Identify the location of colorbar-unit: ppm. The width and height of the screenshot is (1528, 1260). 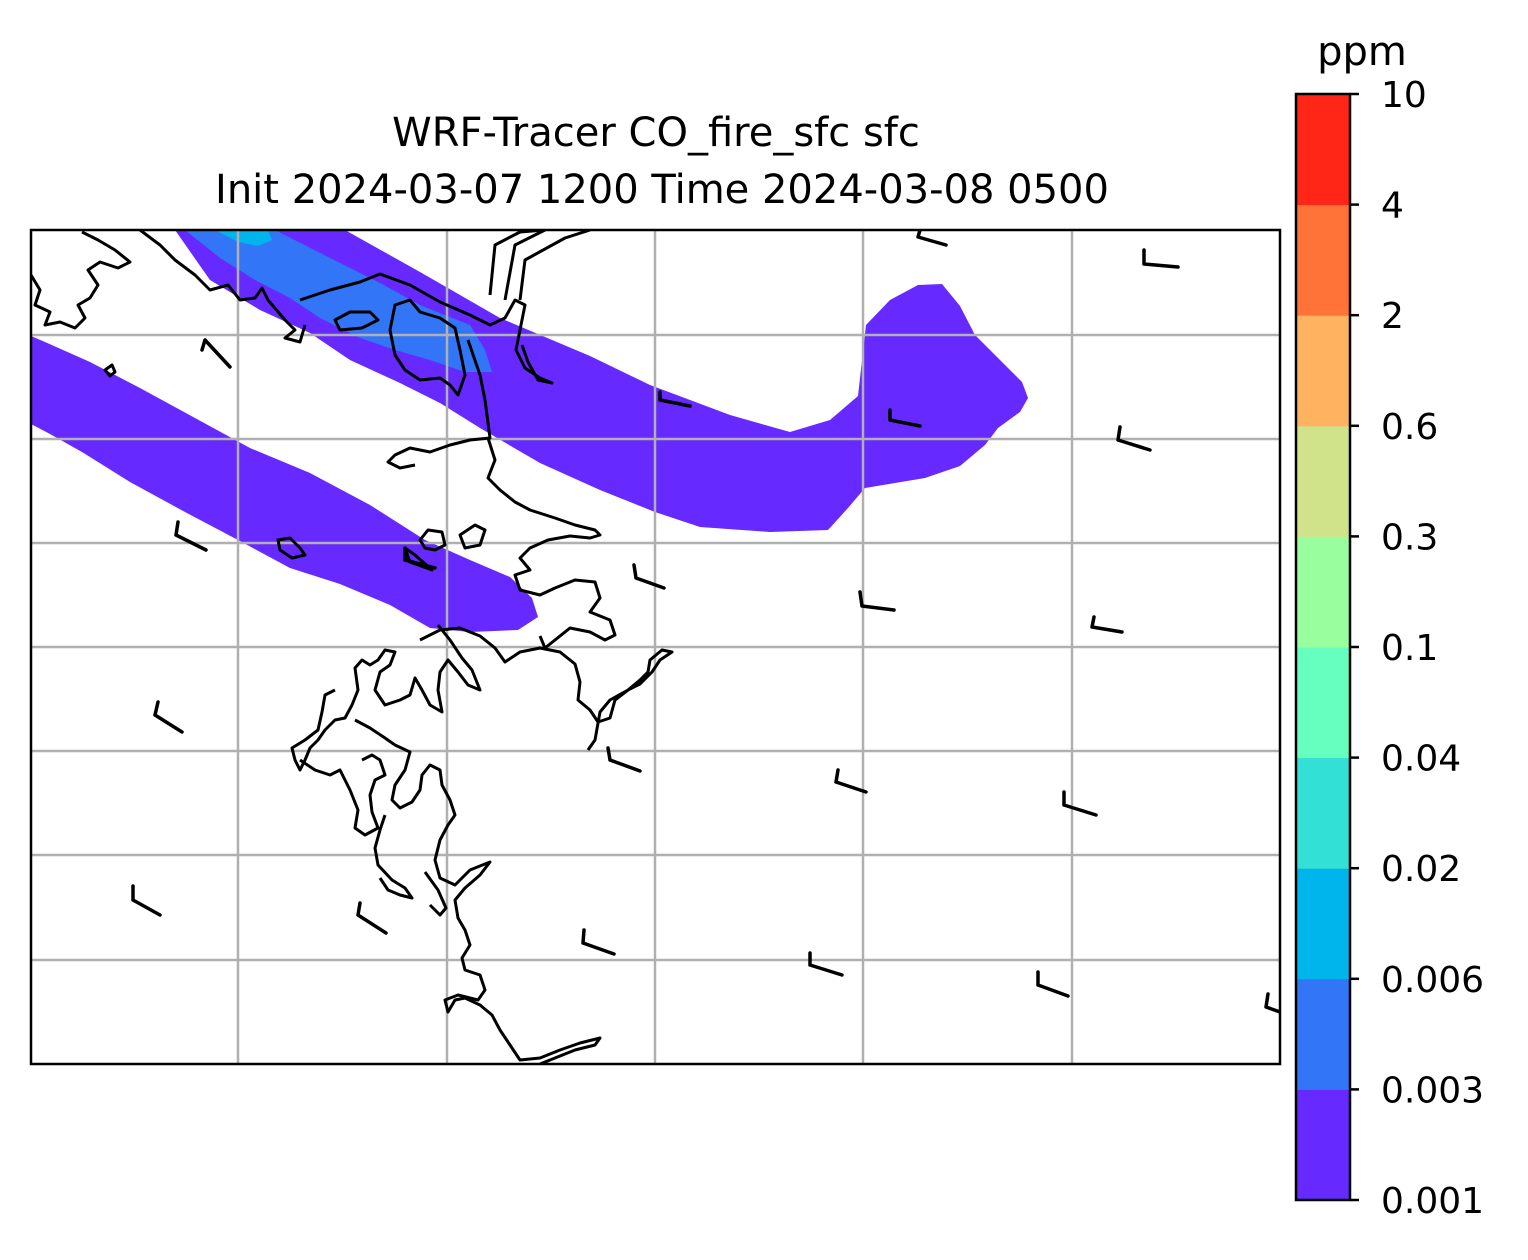
(1362, 52).